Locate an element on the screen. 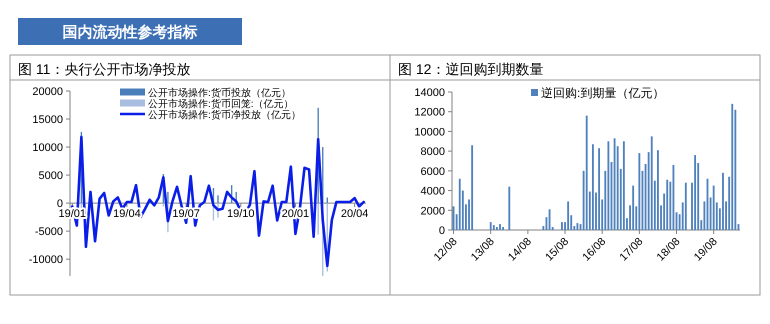 This screenshot has width=770, height=324. chart-title: 国内流动性参考指标 is located at coordinates (130, 32).